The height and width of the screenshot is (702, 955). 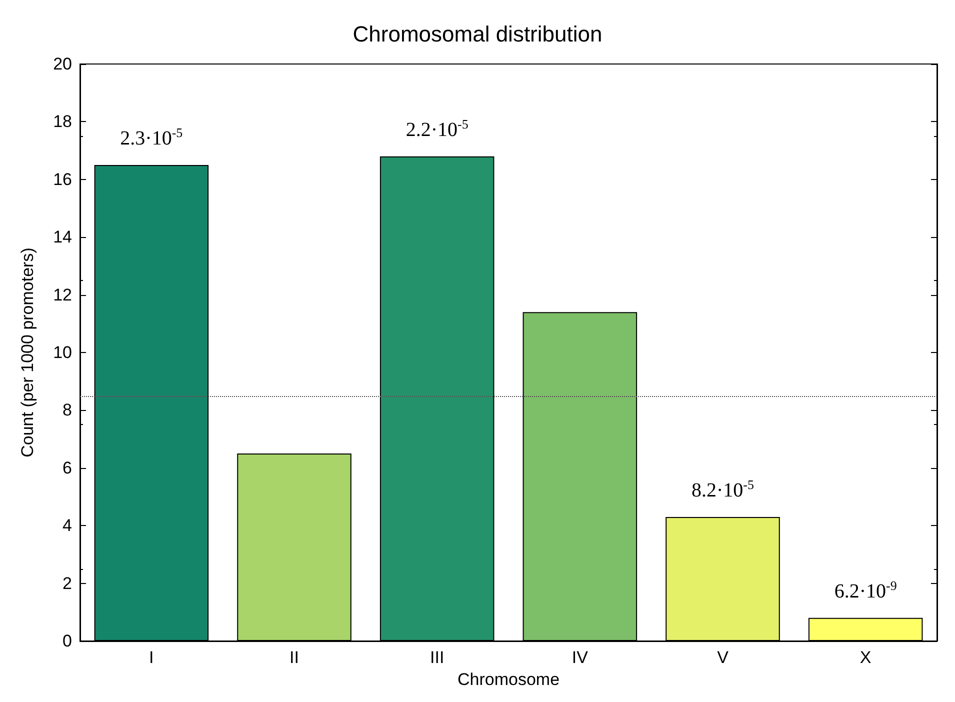 What do you see at coordinates (62, 122) in the screenshot?
I see `y-tick-label: 18` at bounding box center [62, 122].